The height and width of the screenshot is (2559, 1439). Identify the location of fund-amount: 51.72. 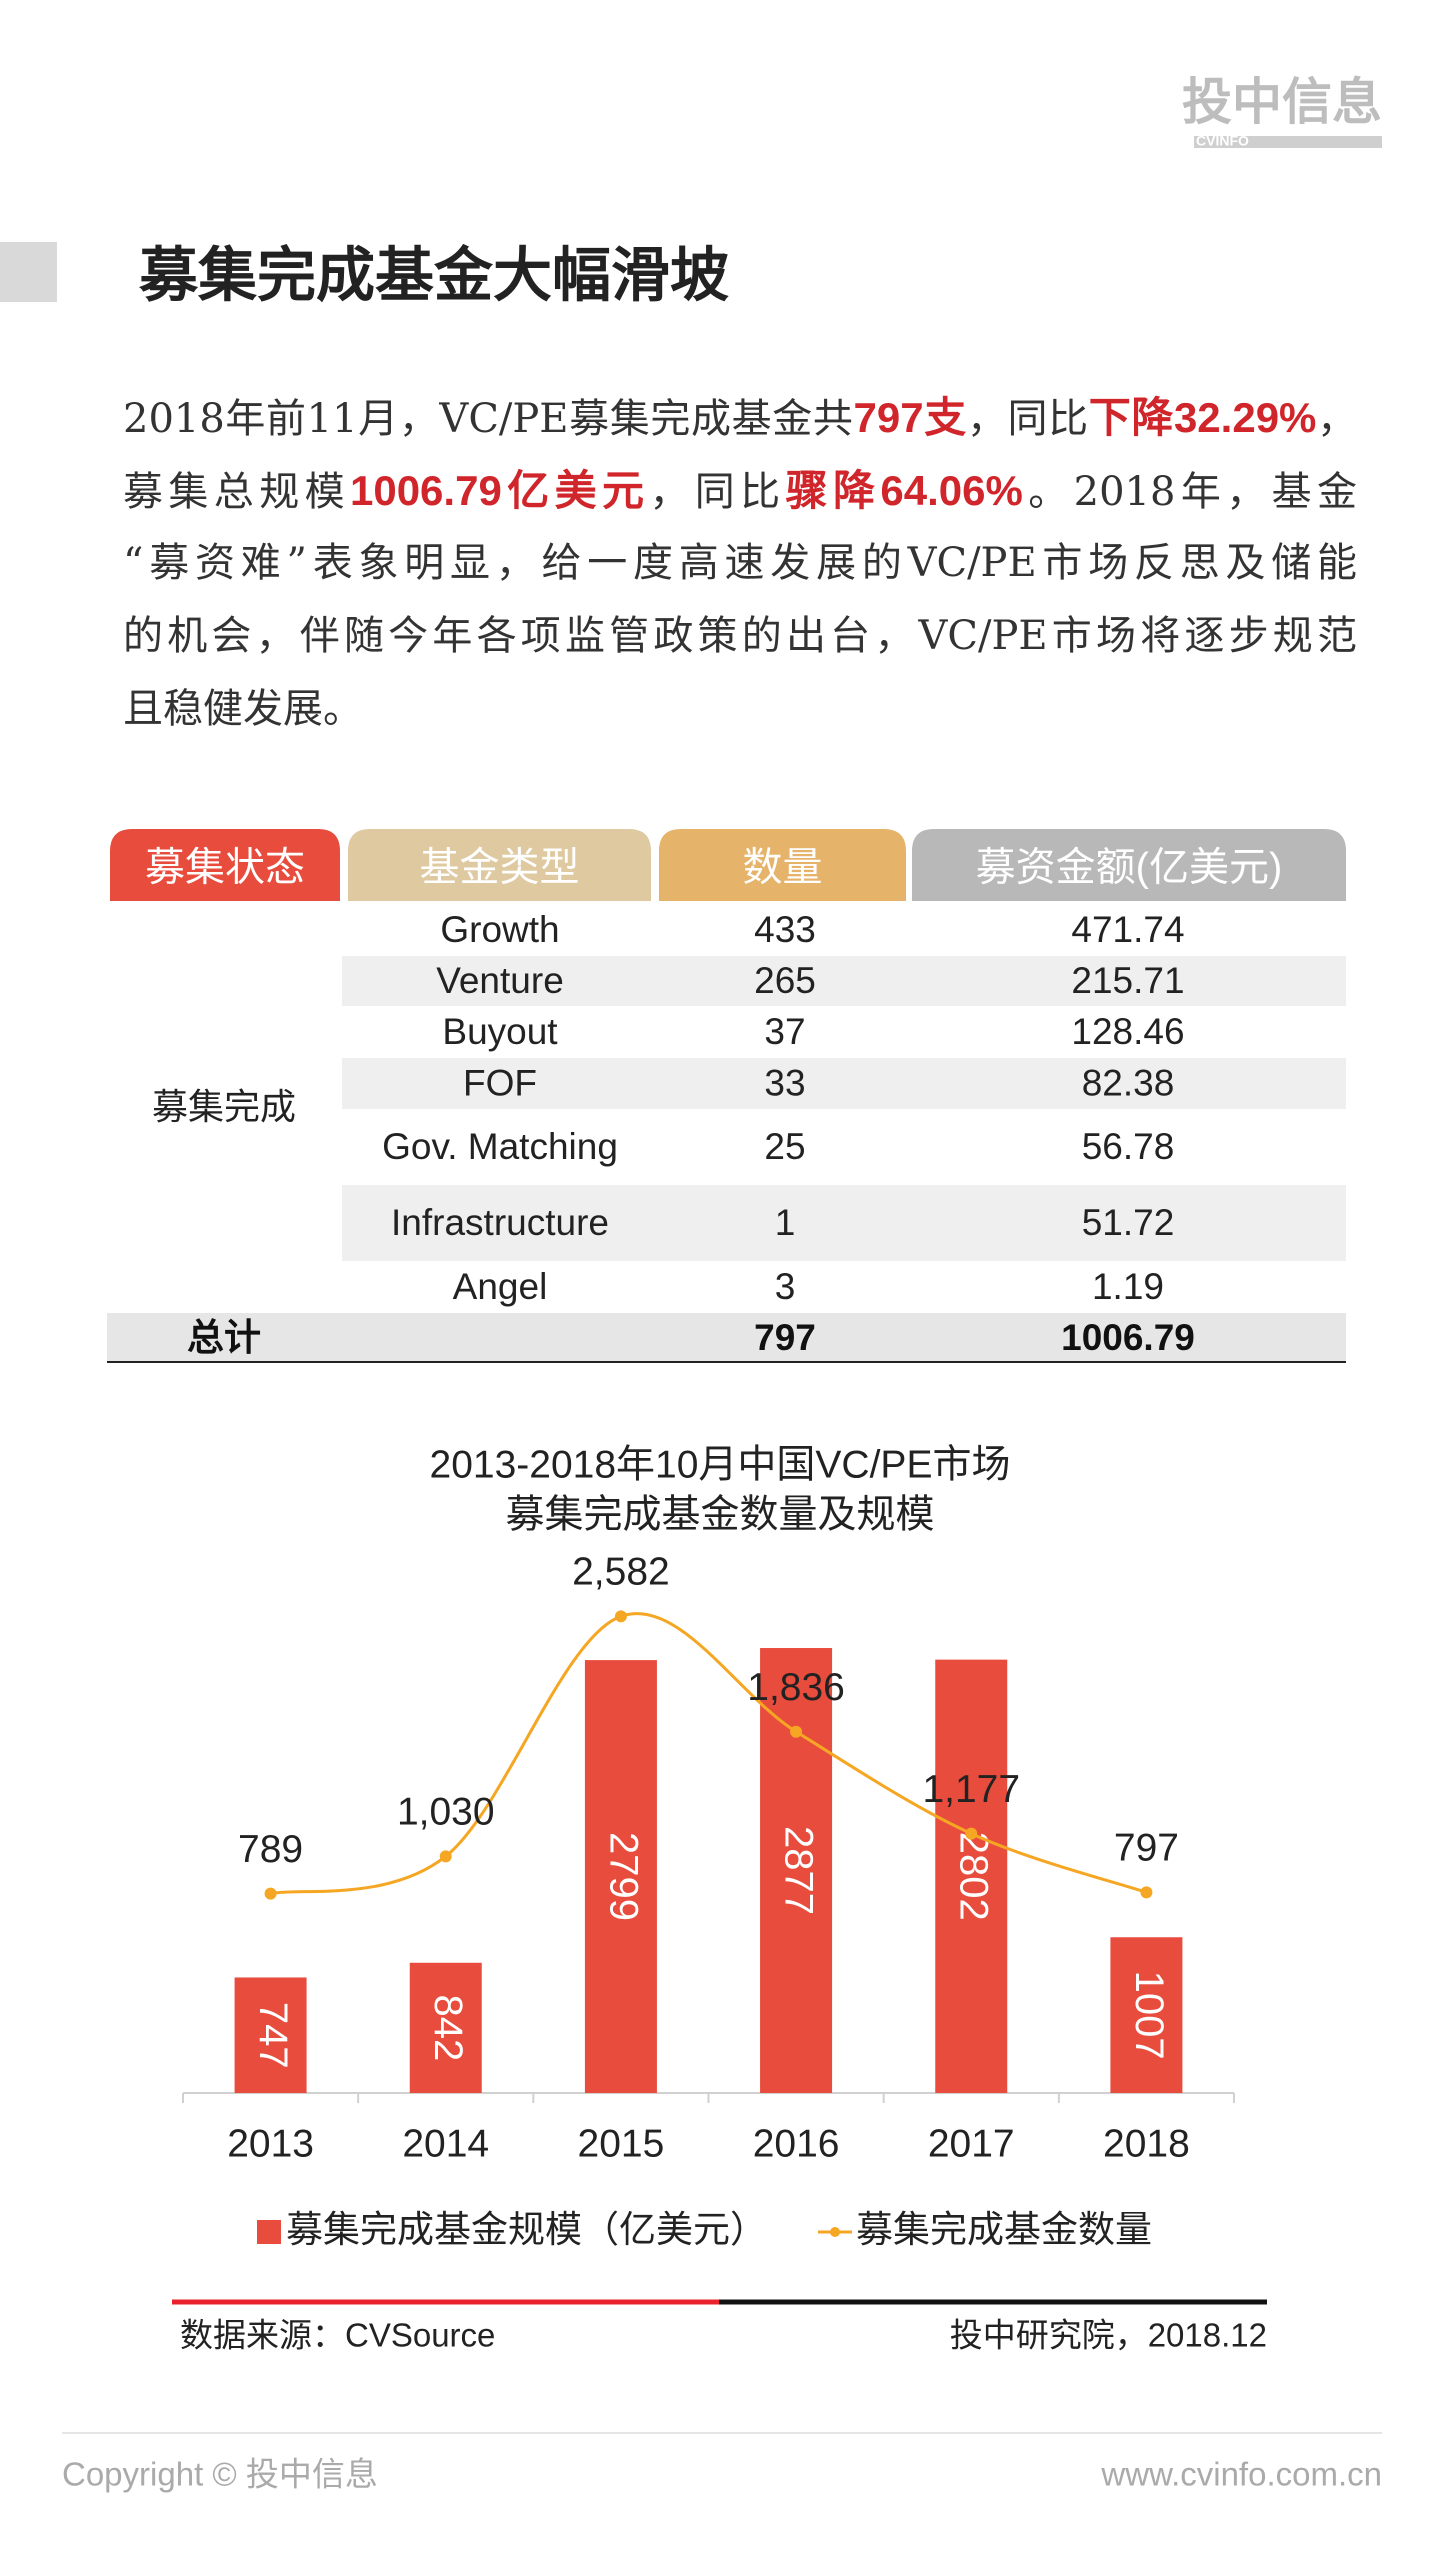
(1128, 1222).